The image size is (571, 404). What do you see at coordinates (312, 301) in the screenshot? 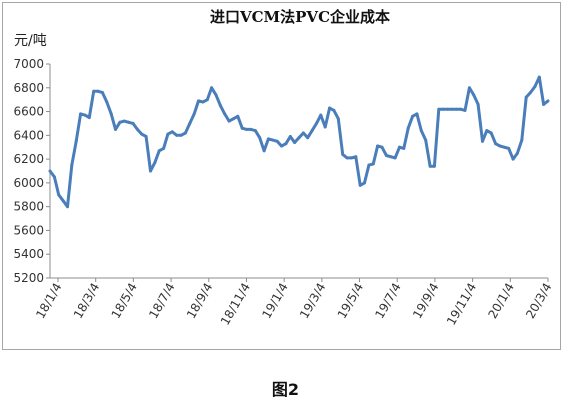
I see `x-tick-label: 19/3/4` at bounding box center [312, 301].